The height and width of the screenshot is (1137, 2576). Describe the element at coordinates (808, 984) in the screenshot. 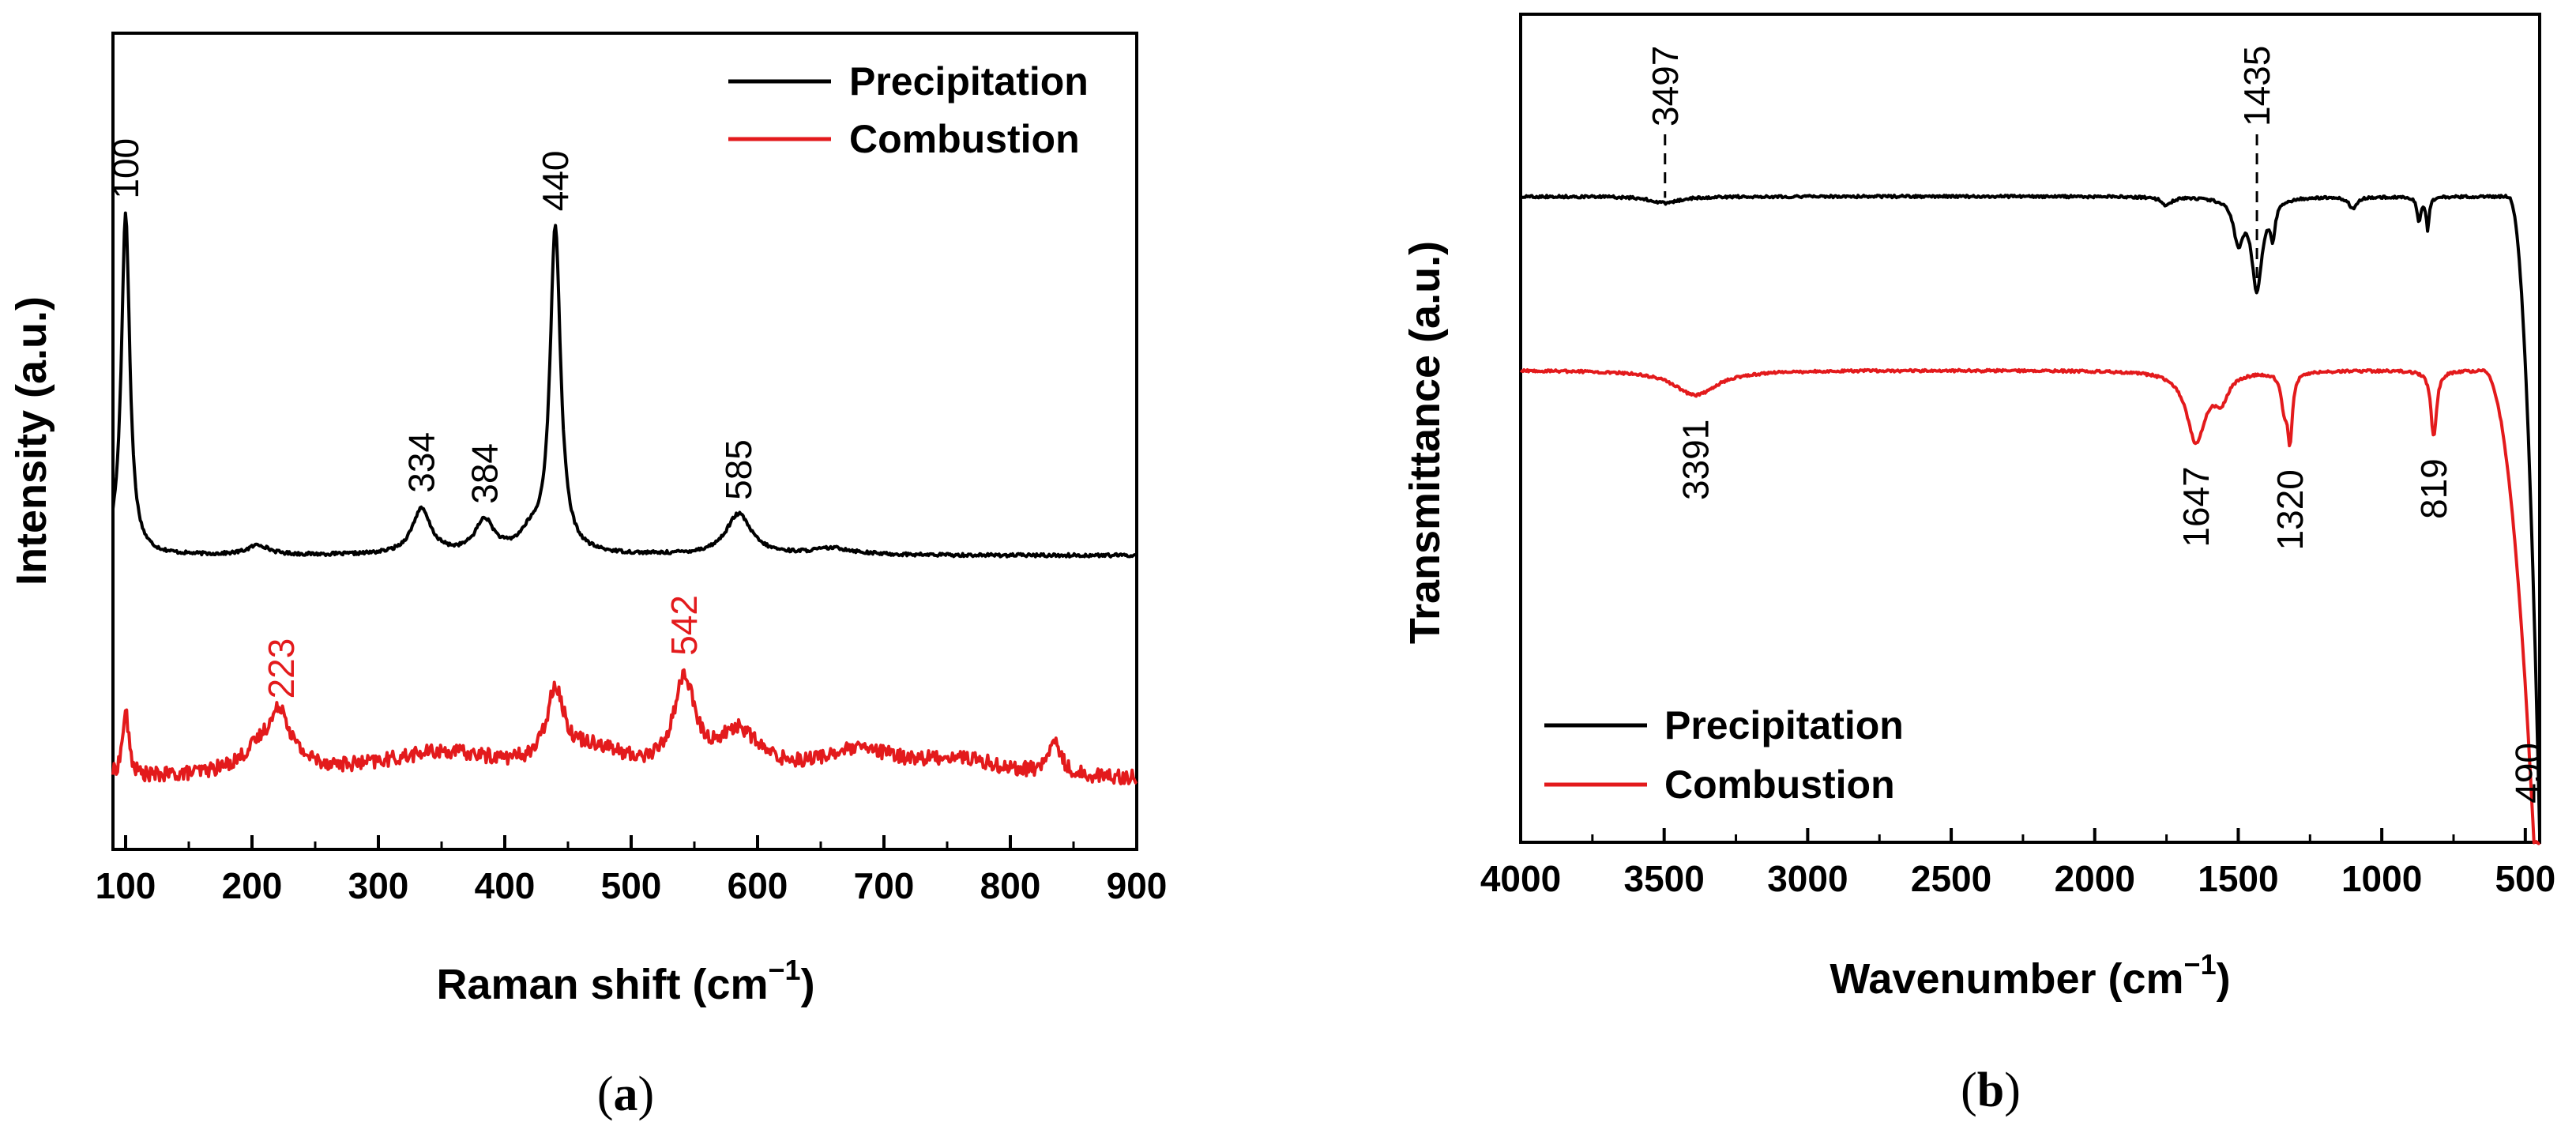

I see `panel-a-x-axis-title-close: )` at that location.